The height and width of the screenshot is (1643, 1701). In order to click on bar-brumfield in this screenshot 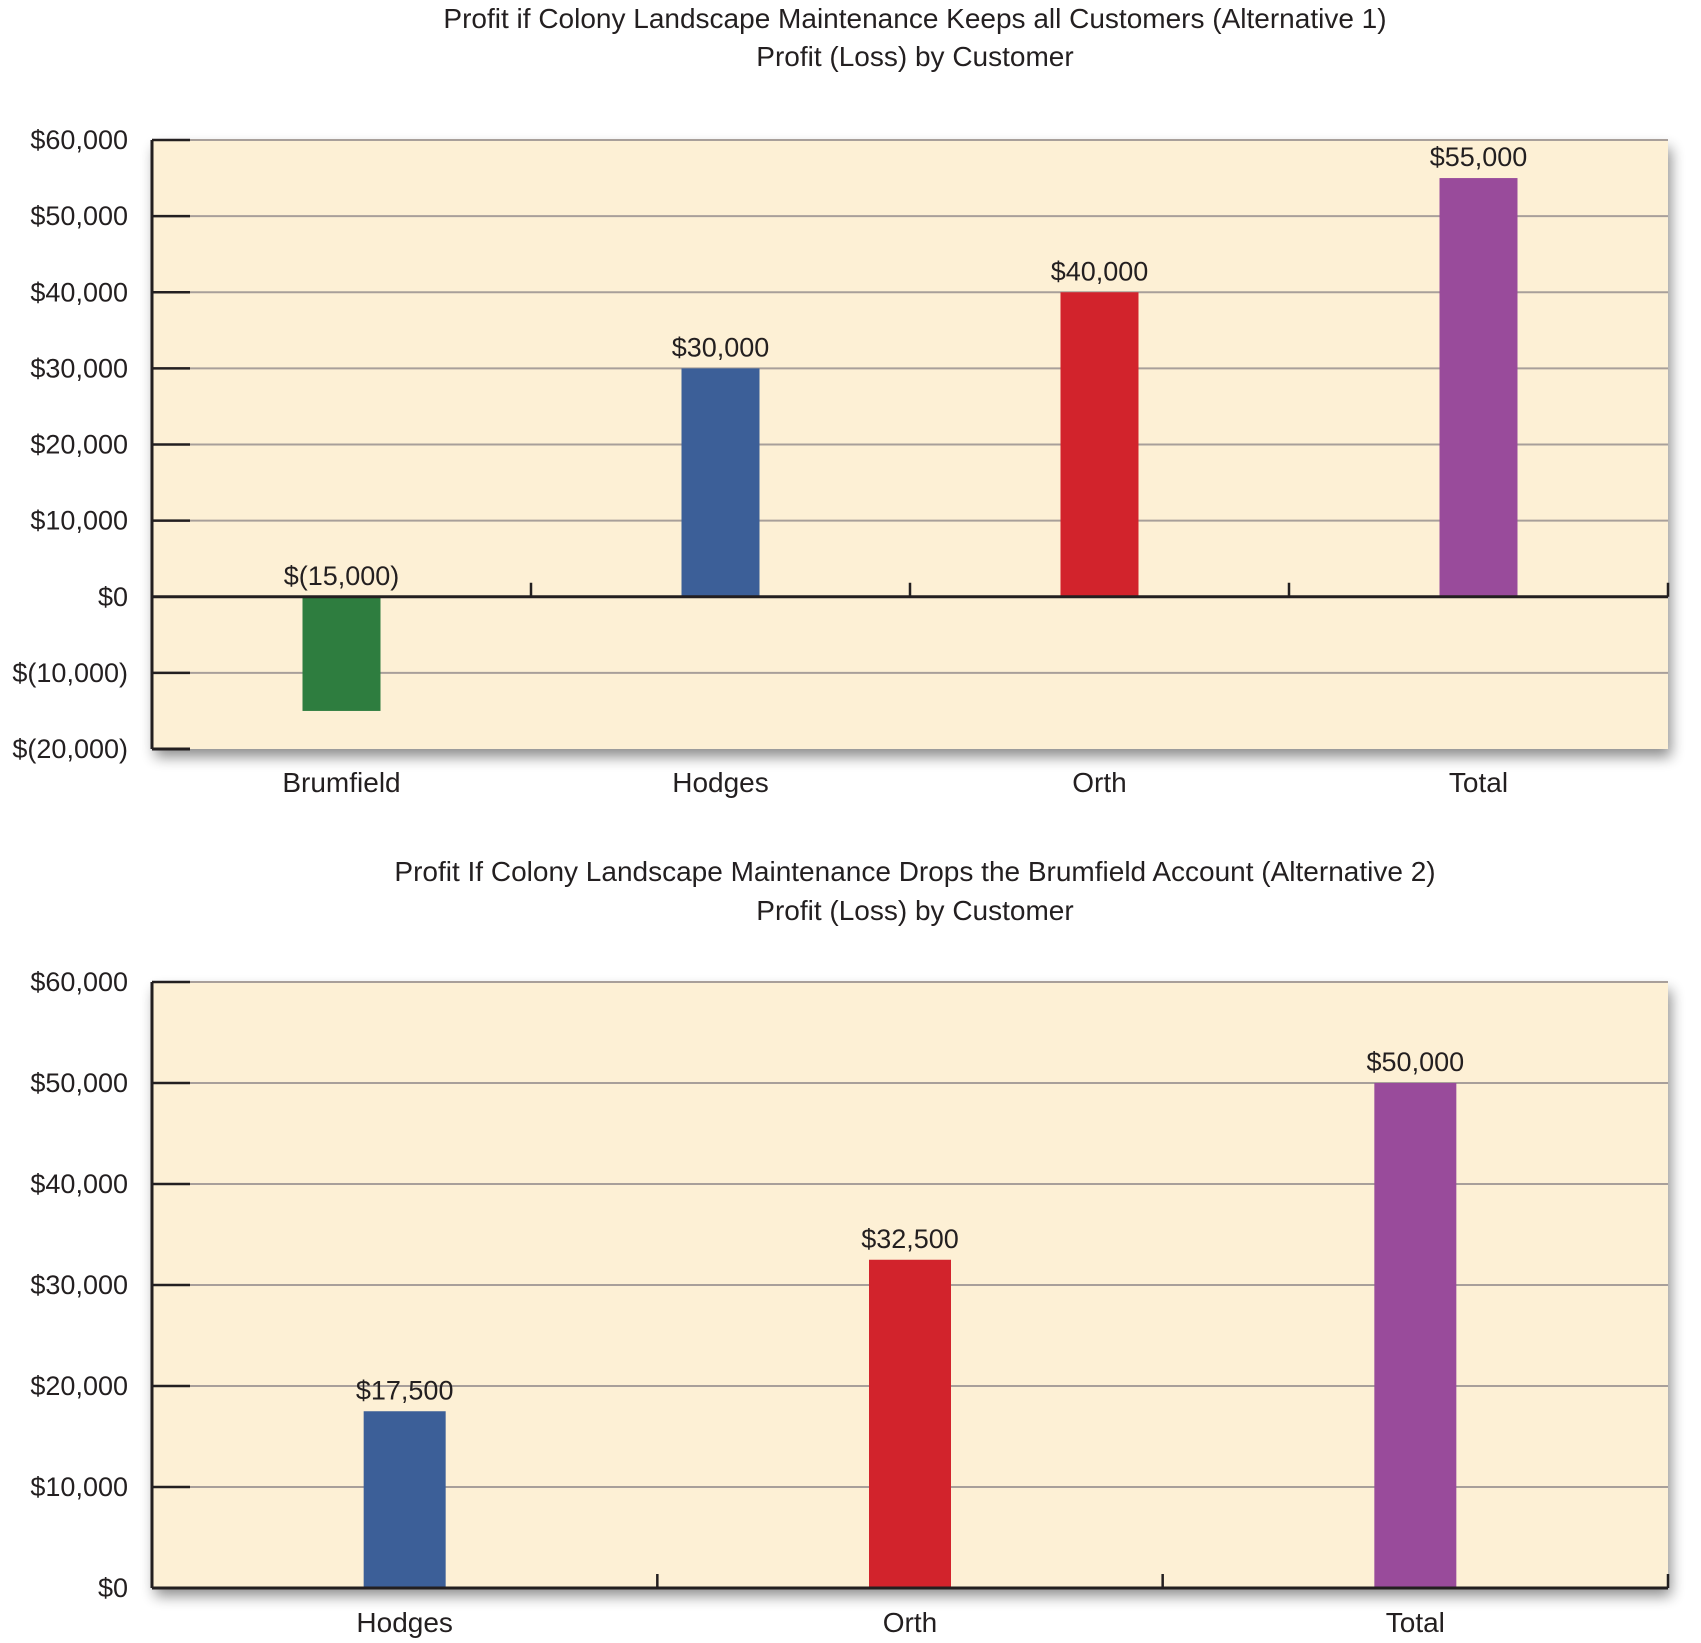, I will do `click(341, 653)`.